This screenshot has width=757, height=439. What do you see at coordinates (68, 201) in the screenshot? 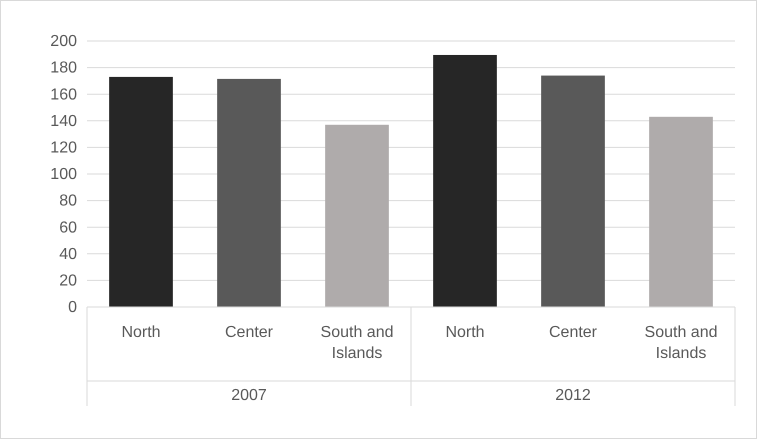
I see `y-tick-label: 80` at bounding box center [68, 201].